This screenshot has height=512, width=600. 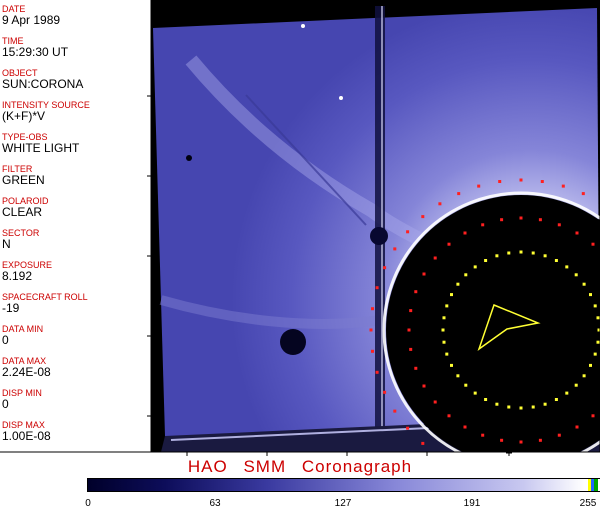 I want to click on meta-data-min: DATA MIN 0, so click(x=22, y=335).